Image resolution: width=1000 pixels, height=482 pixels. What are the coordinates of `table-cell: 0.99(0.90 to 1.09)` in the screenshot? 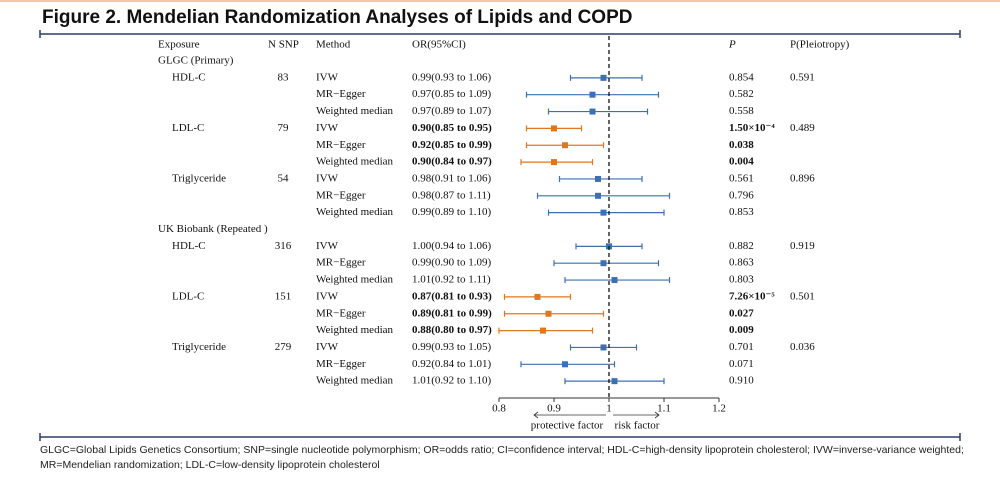 It's located at (451, 263).